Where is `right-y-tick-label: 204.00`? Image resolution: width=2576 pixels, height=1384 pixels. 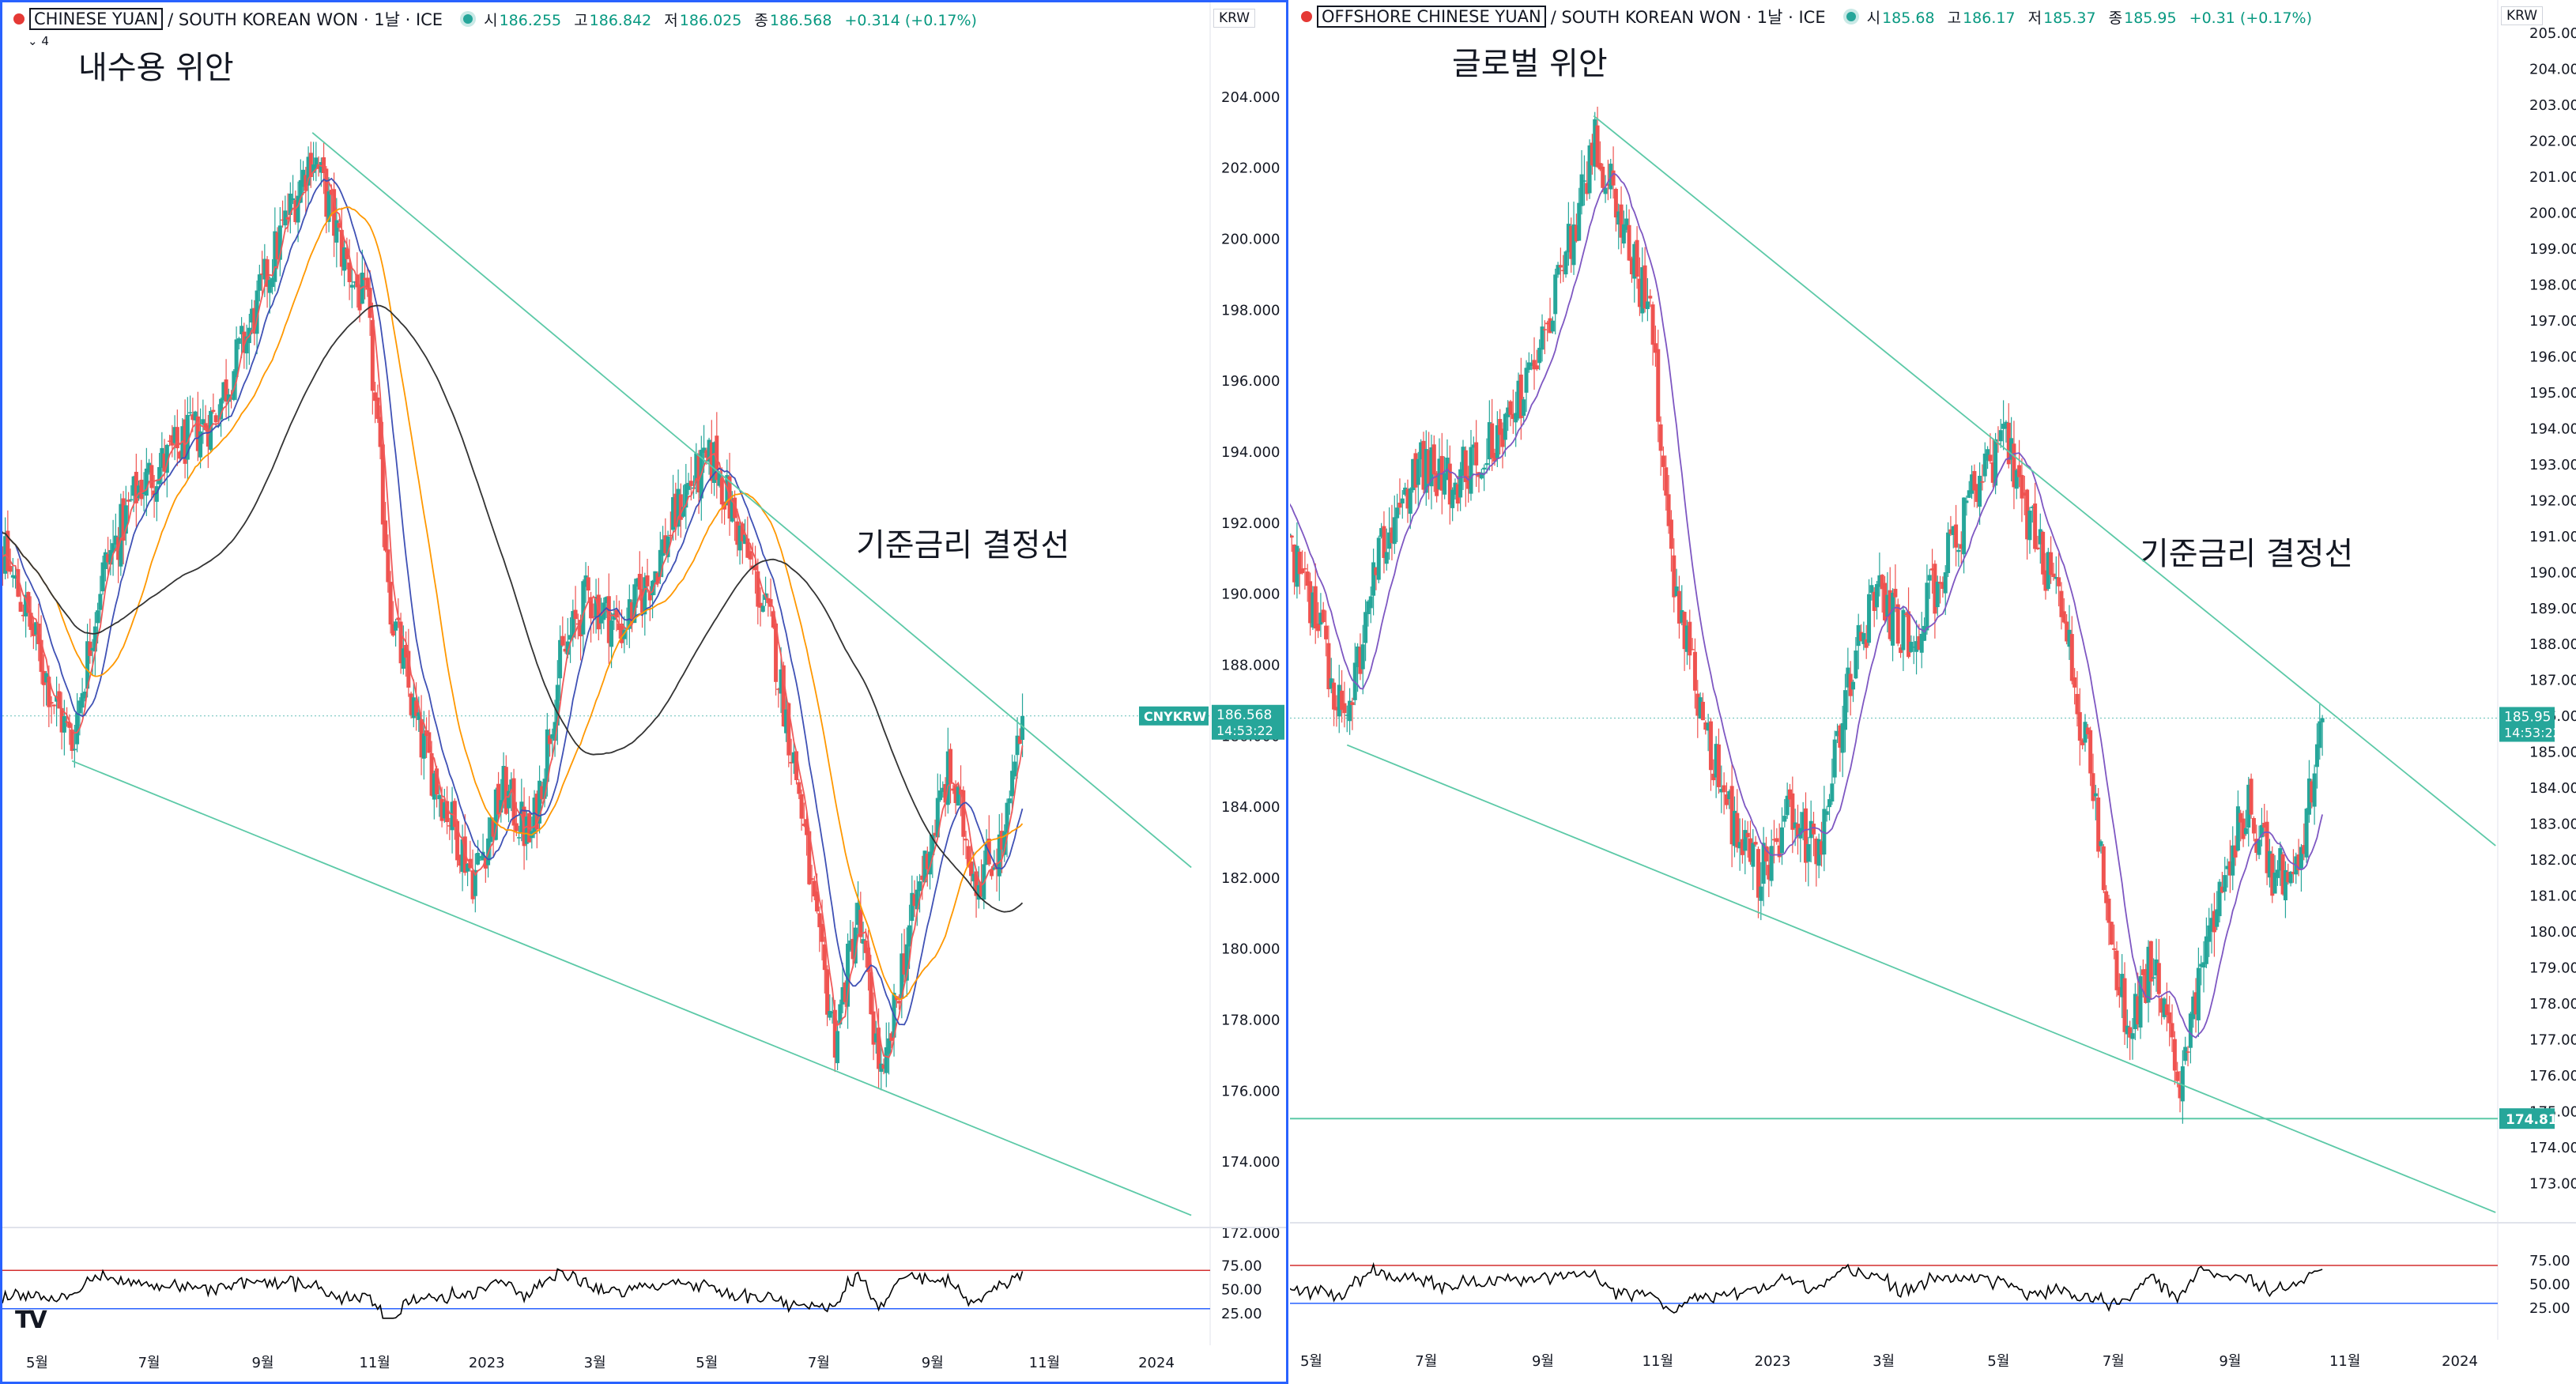
right-y-tick-label: 204.00 is located at coordinates (2552, 69).